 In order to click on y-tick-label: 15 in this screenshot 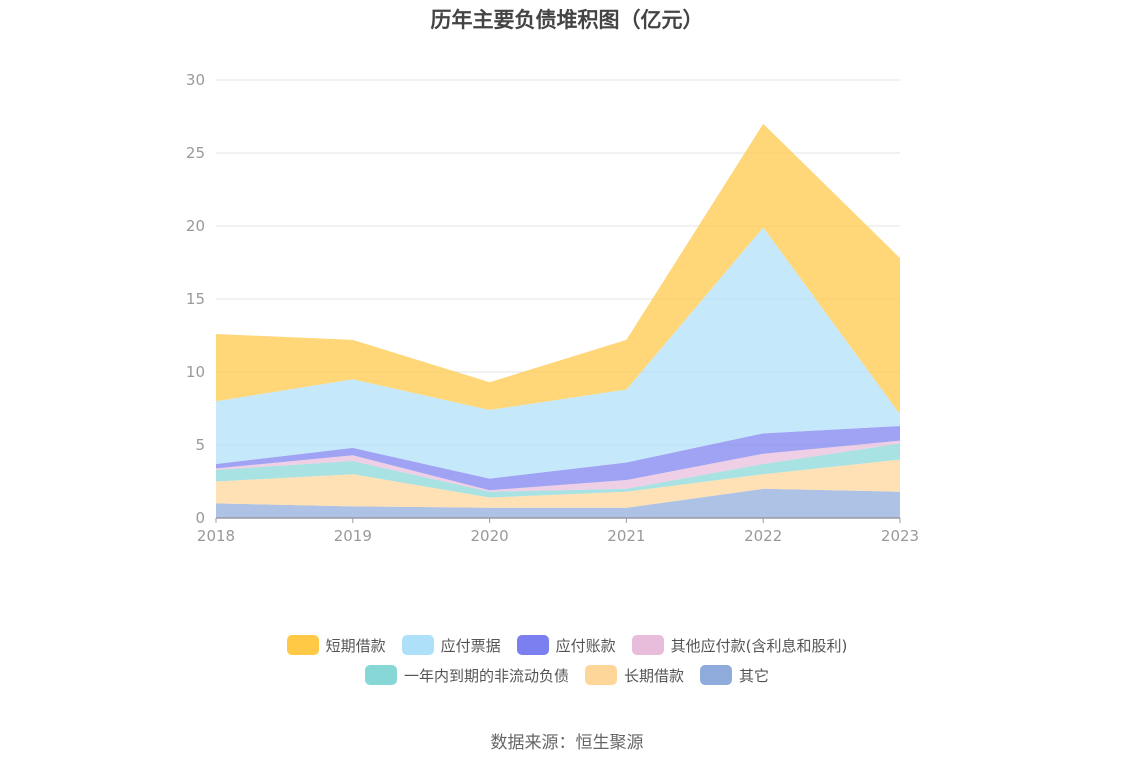, I will do `click(195, 299)`.